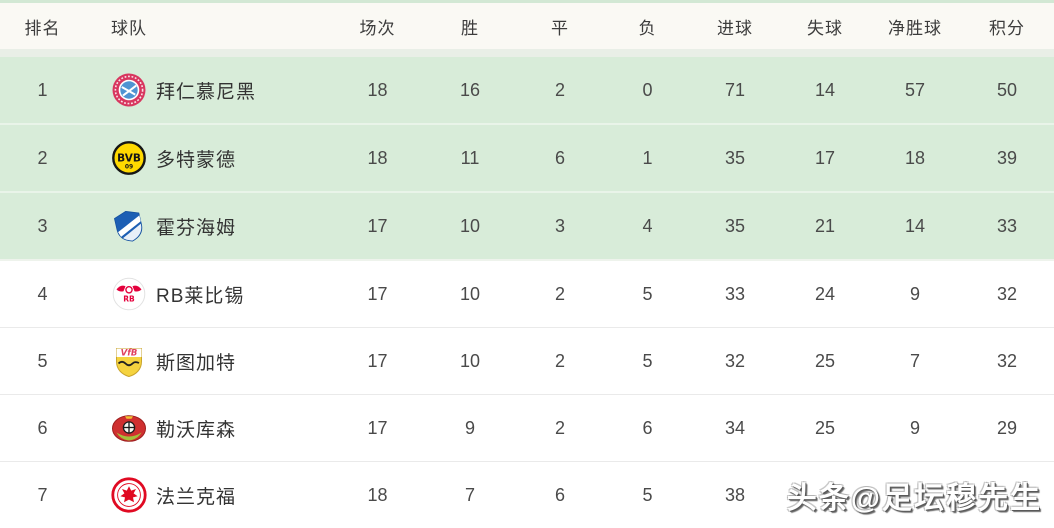 The height and width of the screenshot is (528, 1054). Describe the element at coordinates (825, 294) in the screenshot. I see `goals-against-cell: 24` at that location.